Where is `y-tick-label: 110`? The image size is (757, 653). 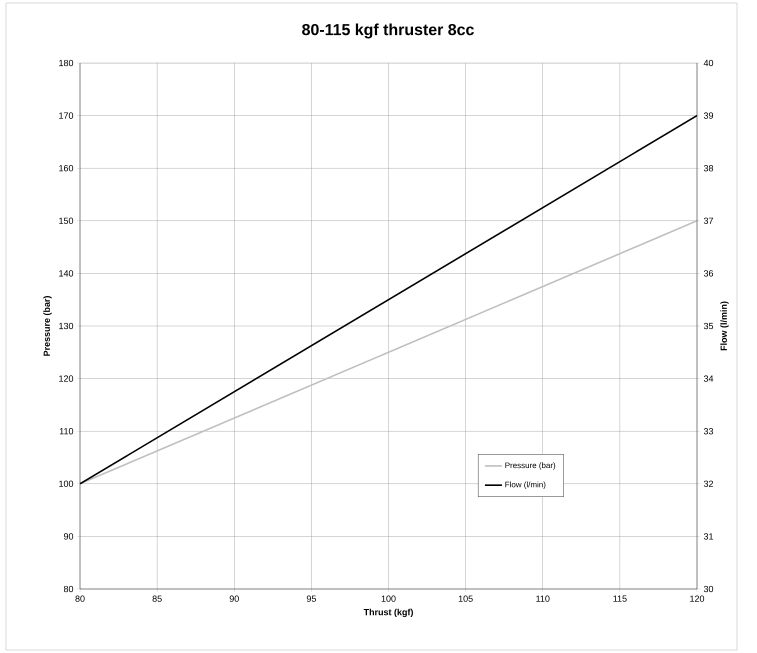
y-tick-label: 110 is located at coordinates (67, 431).